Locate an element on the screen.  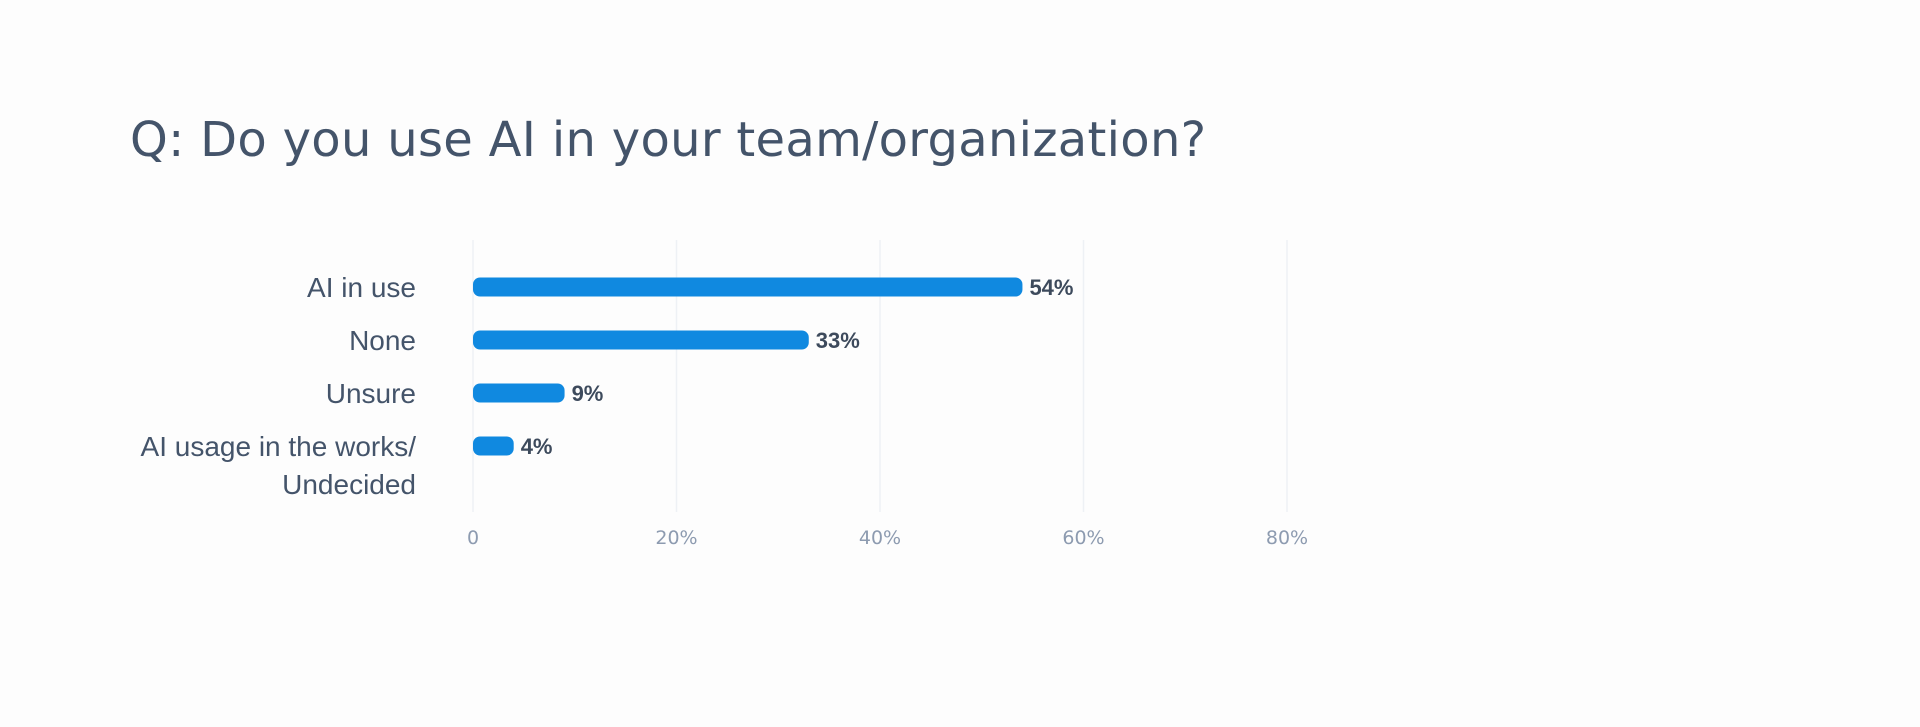
x-tick-label: 60% is located at coordinates (1083, 538).